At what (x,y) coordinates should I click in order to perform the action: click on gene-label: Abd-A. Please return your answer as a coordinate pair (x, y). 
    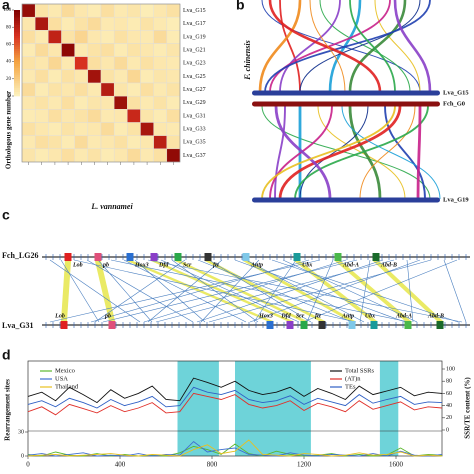
    Looking at the image, I should click on (403, 316).